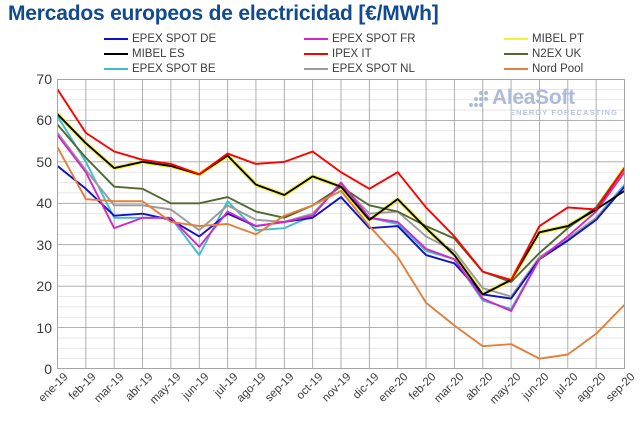  What do you see at coordinates (44, 161) in the screenshot?
I see `y-axis-tick-label: 50` at bounding box center [44, 161].